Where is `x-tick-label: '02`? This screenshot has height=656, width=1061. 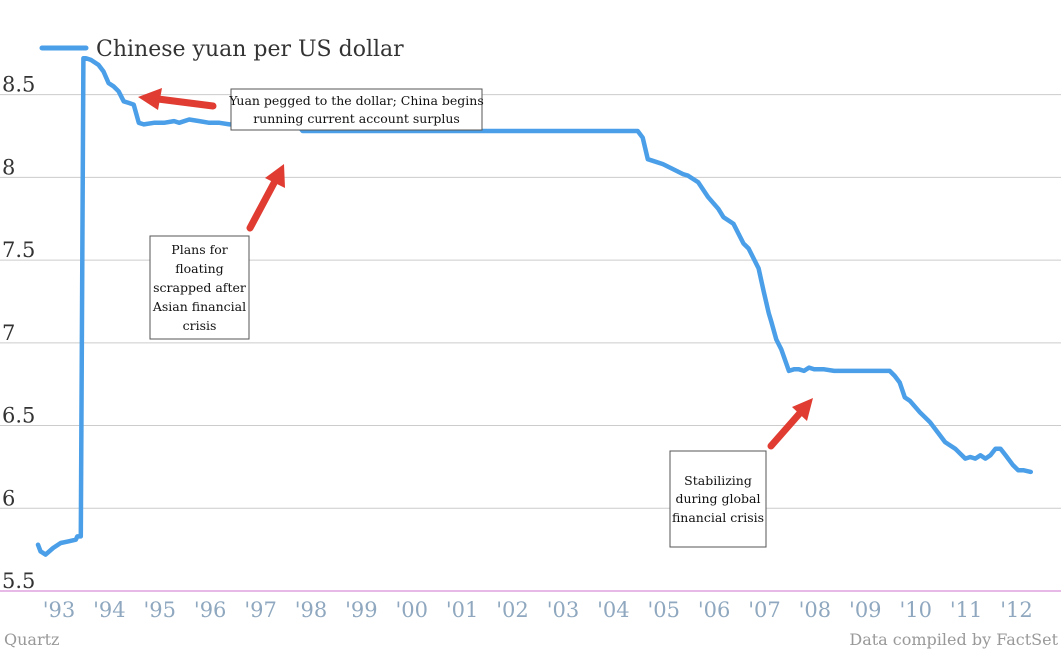 x-tick-label: '02 is located at coordinates (512, 610).